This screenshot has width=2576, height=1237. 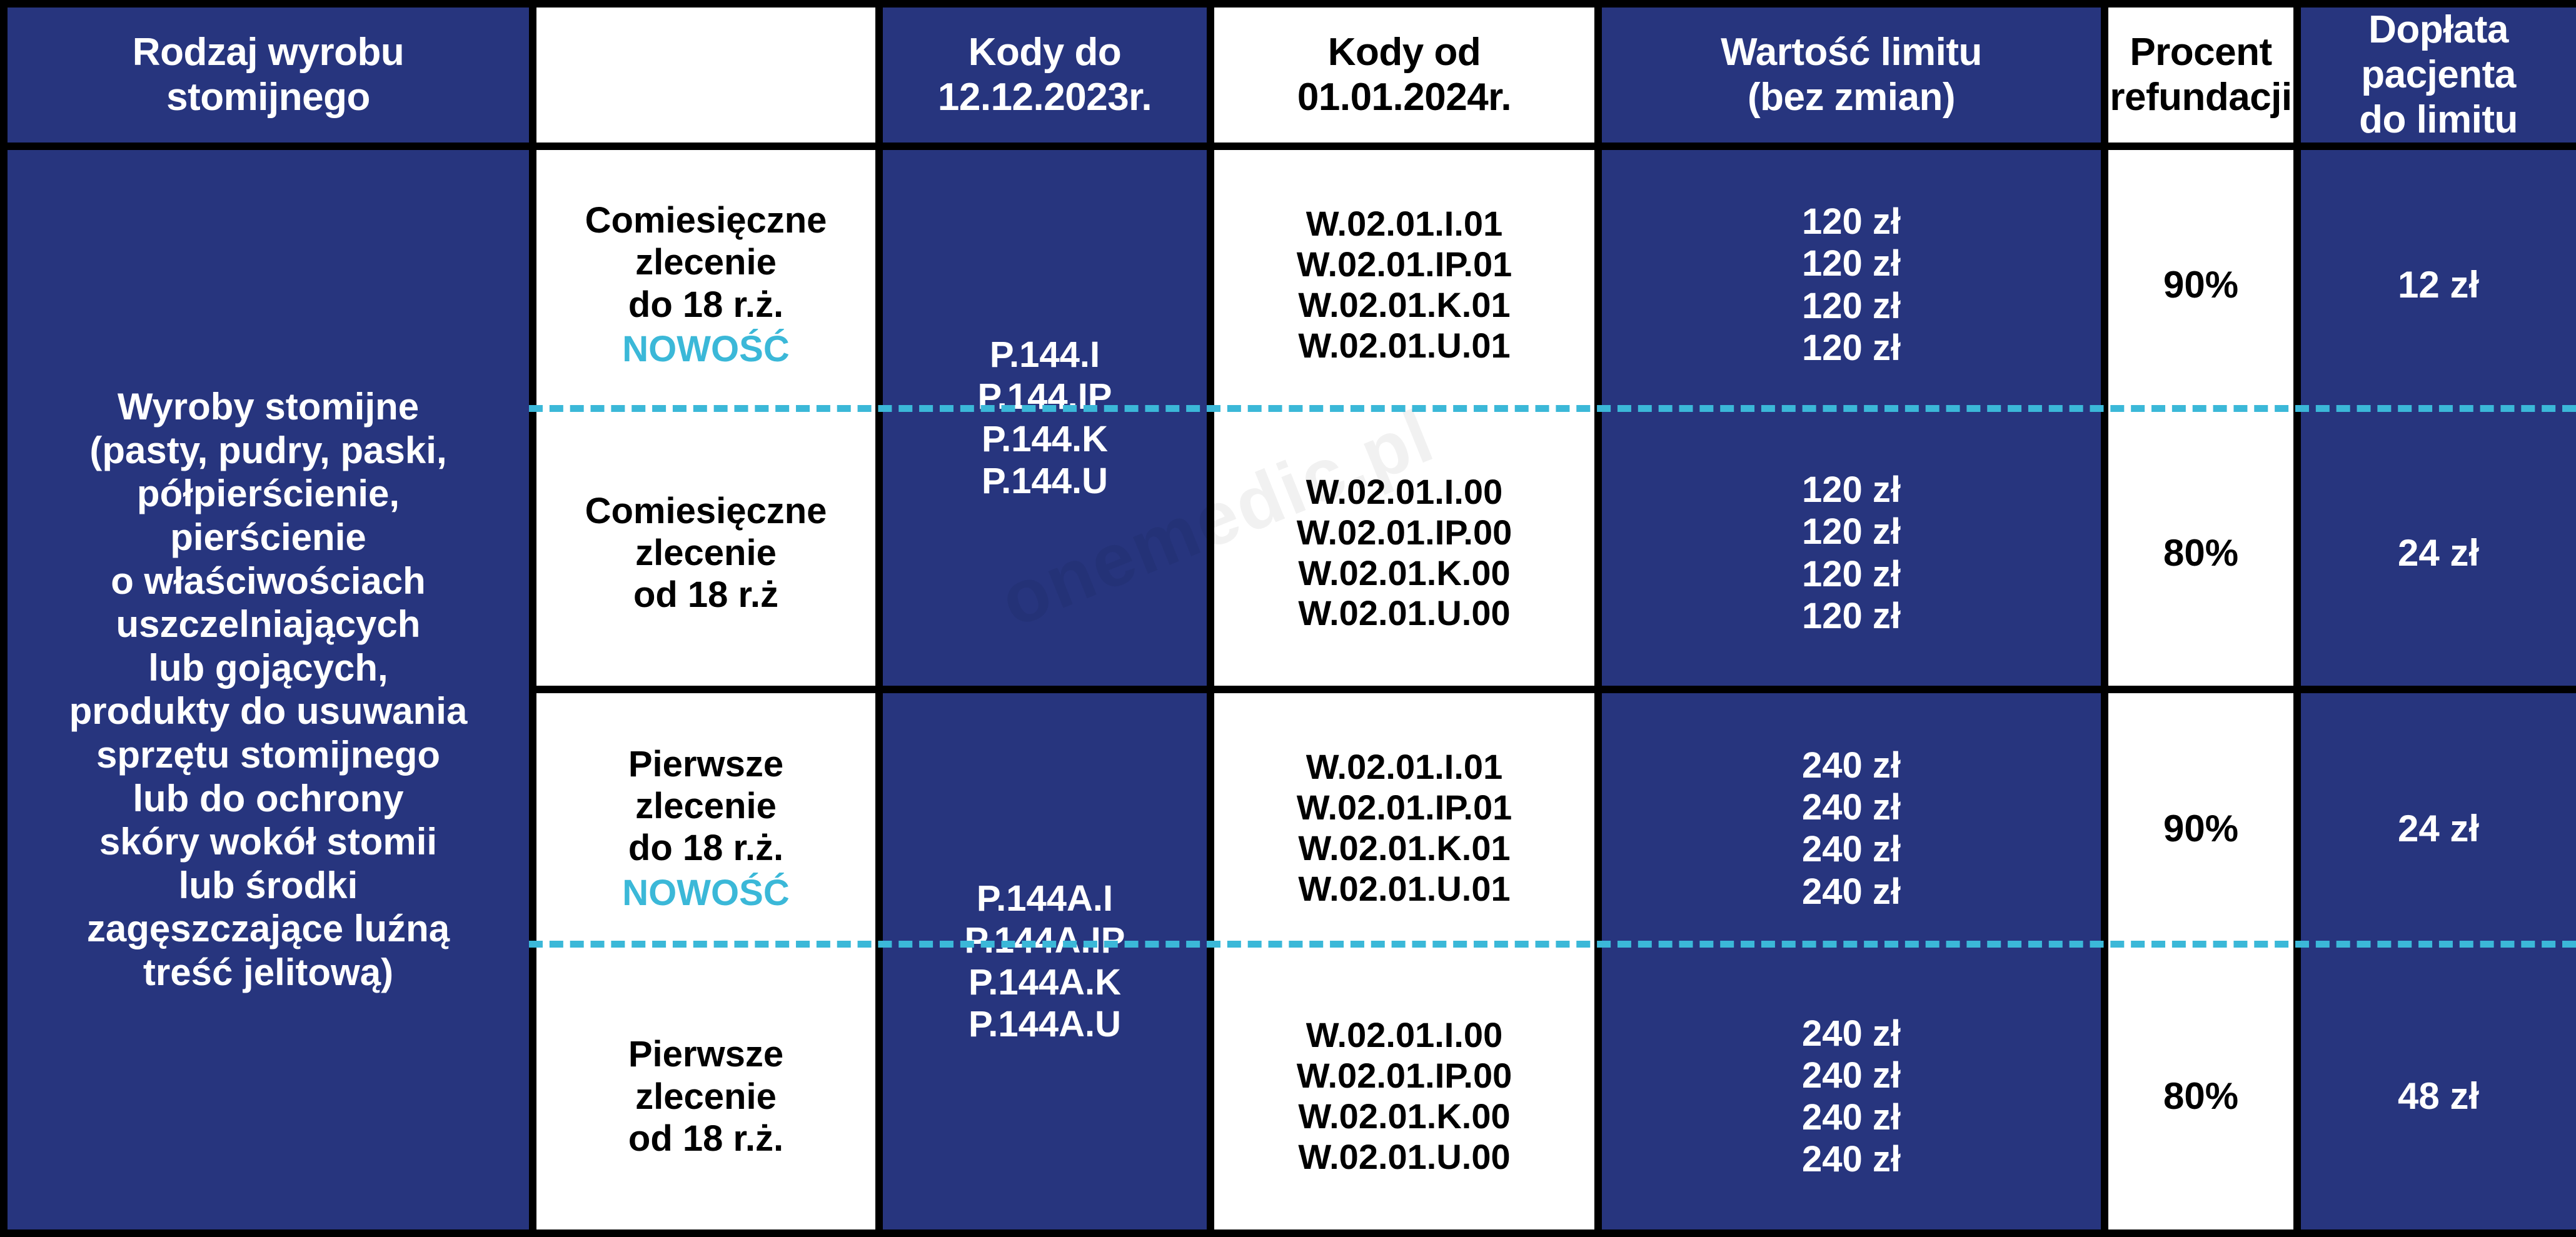 What do you see at coordinates (1044, 940) in the screenshot?
I see `old-code: P.144A.IP` at bounding box center [1044, 940].